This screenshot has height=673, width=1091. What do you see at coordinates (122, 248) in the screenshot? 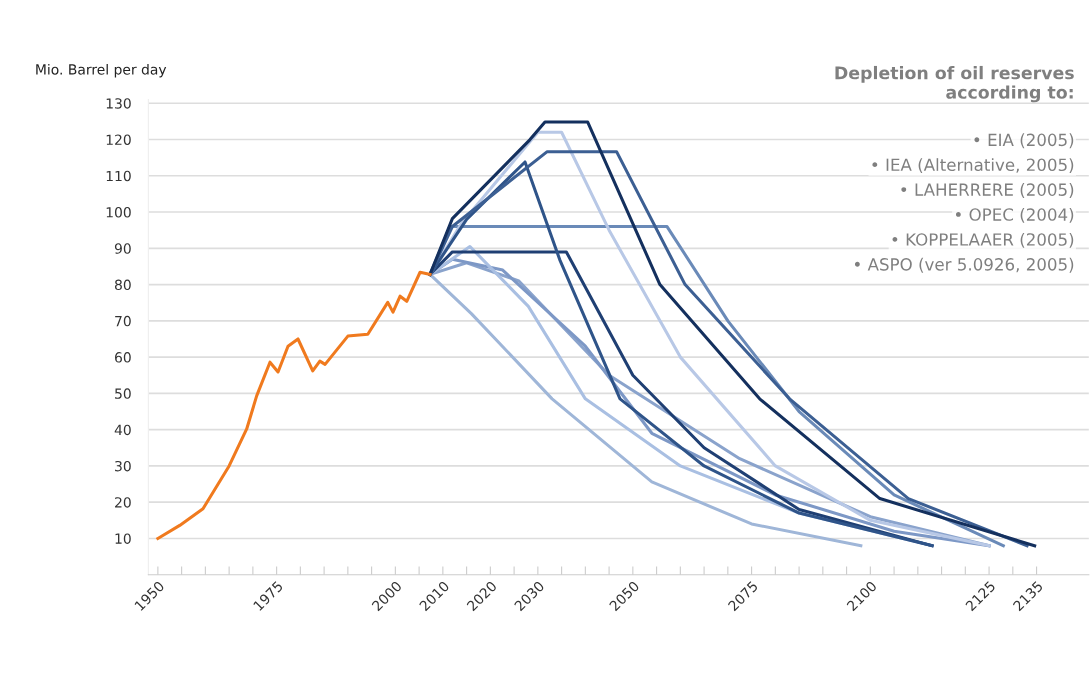
I see `y-tick-label: 90` at bounding box center [122, 248].